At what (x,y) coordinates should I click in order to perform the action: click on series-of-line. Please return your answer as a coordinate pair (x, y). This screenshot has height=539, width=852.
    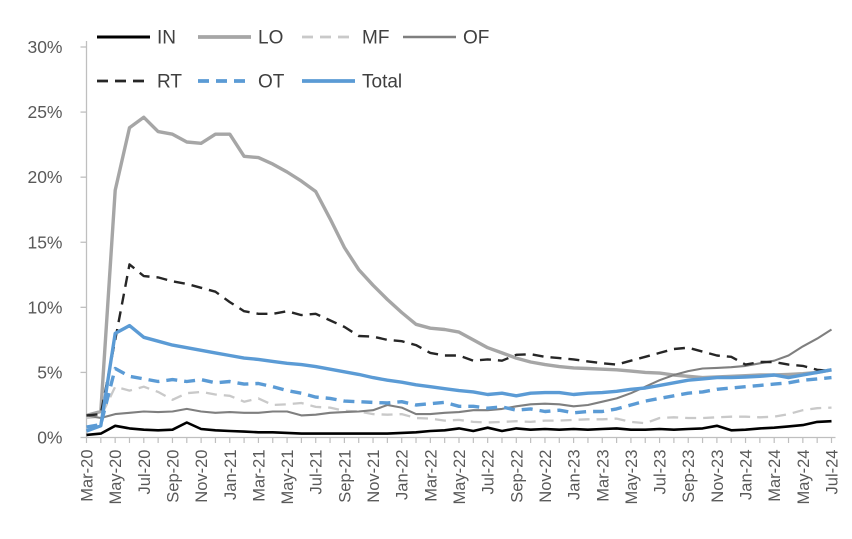
    Looking at the image, I should click on (459, 374).